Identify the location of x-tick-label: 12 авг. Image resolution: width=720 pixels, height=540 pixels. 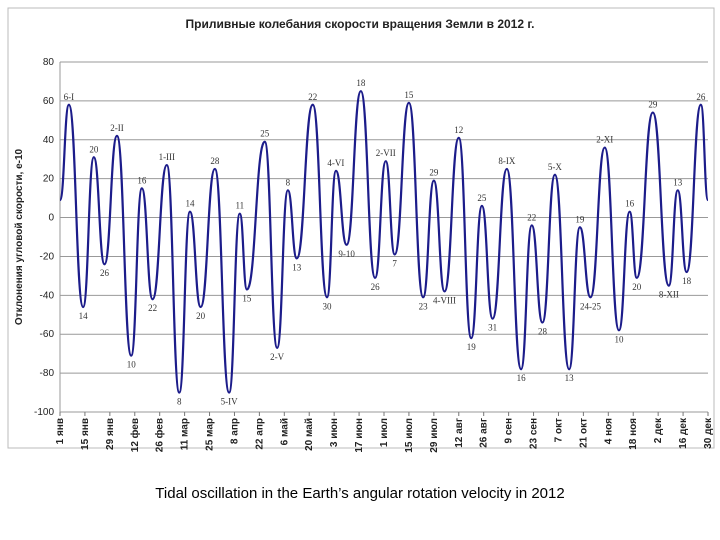
(459, 433).